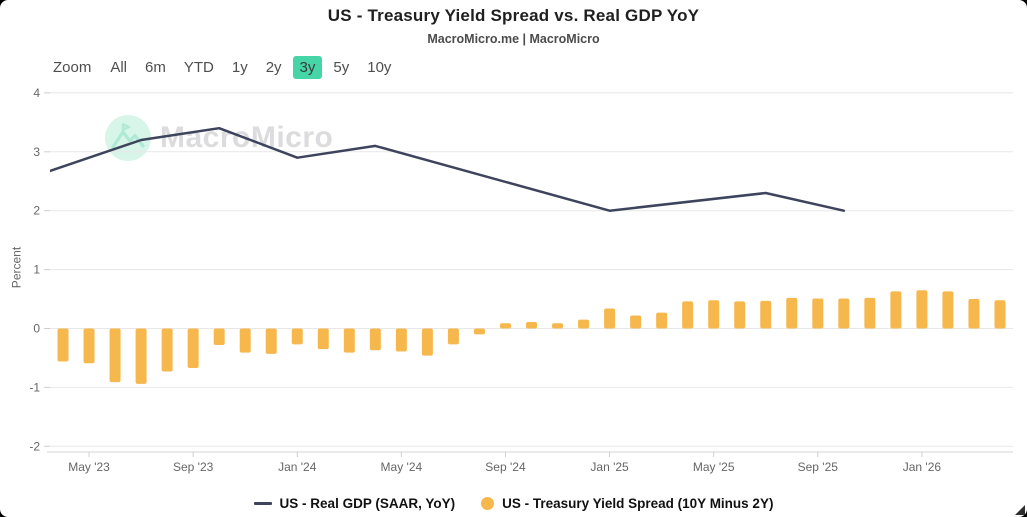 The image size is (1027, 517). What do you see at coordinates (155, 67) in the screenshot?
I see `range-button-6m: 6m` at bounding box center [155, 67].